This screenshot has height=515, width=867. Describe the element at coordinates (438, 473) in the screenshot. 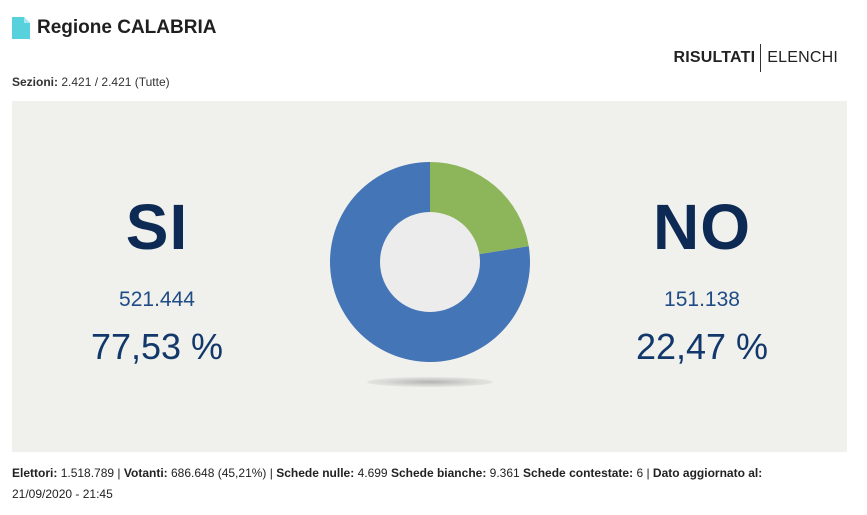

I see `bianche-label: Schede bianche:` at that location.